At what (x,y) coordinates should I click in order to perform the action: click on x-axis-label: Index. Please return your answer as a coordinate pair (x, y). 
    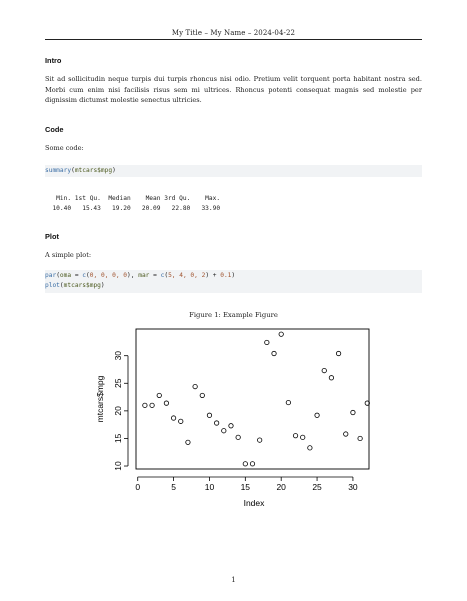
    Looking at the image, I should click on (255, 503).